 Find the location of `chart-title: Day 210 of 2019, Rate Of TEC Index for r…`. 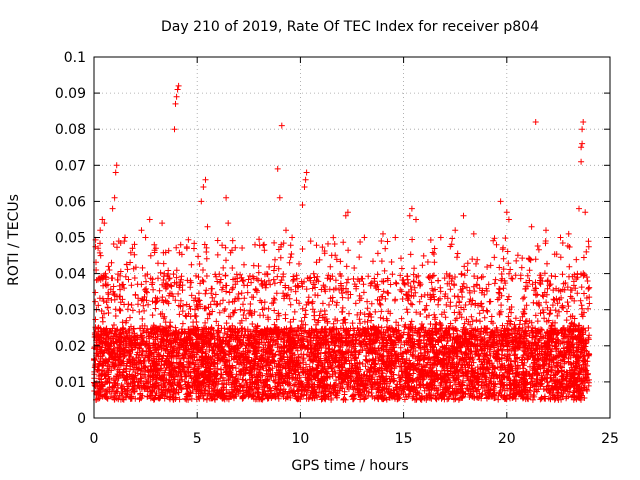

chart-title: Day 210 of 2019, Rate Of TEC Index for r… is located at coordinates (350, 27).